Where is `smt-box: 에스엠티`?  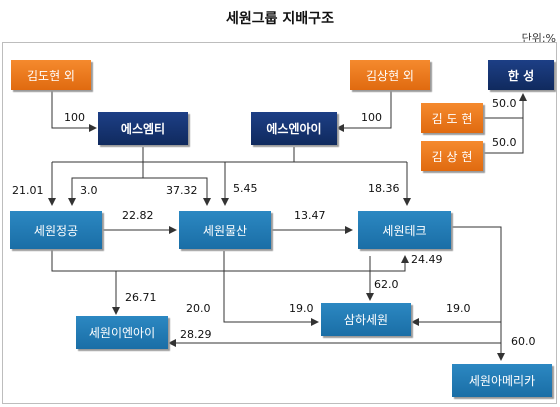
smt-box: 에스엠티 is located at coordinates (143, 128).